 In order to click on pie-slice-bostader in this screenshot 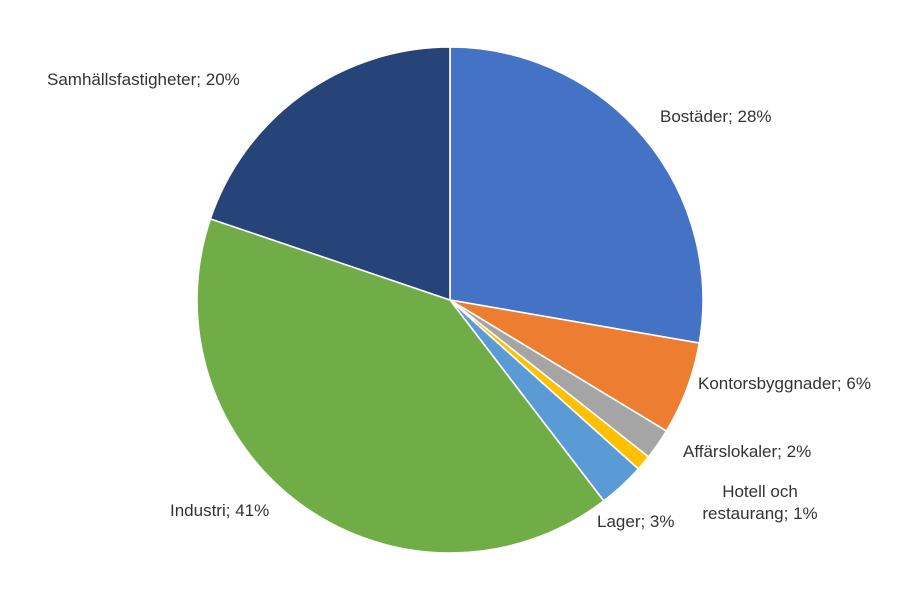, I will do `click(576, 195)`.